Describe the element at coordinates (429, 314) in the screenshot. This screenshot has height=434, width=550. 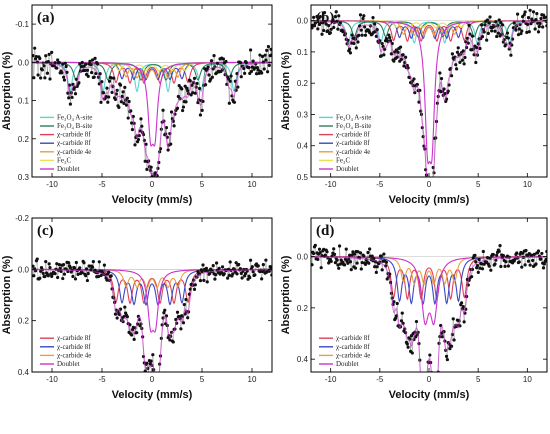
I see `total-fit-curve` at that location.